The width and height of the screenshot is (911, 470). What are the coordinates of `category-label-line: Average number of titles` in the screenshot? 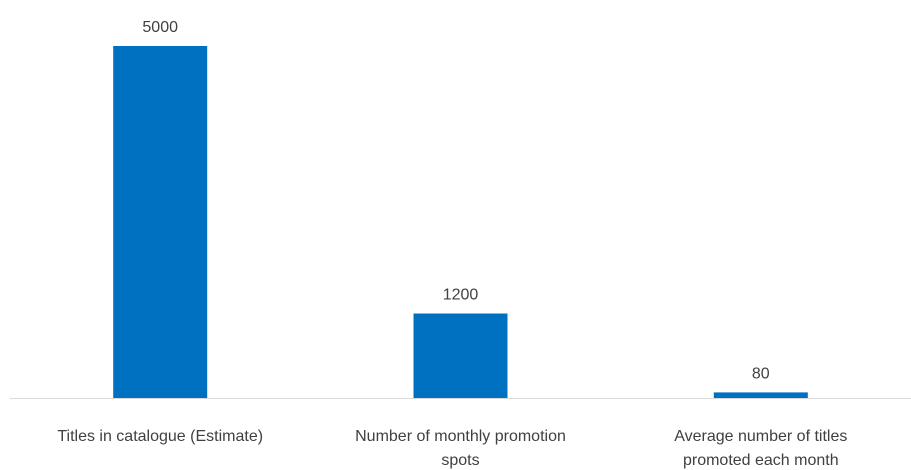 It's located at (760, 436).